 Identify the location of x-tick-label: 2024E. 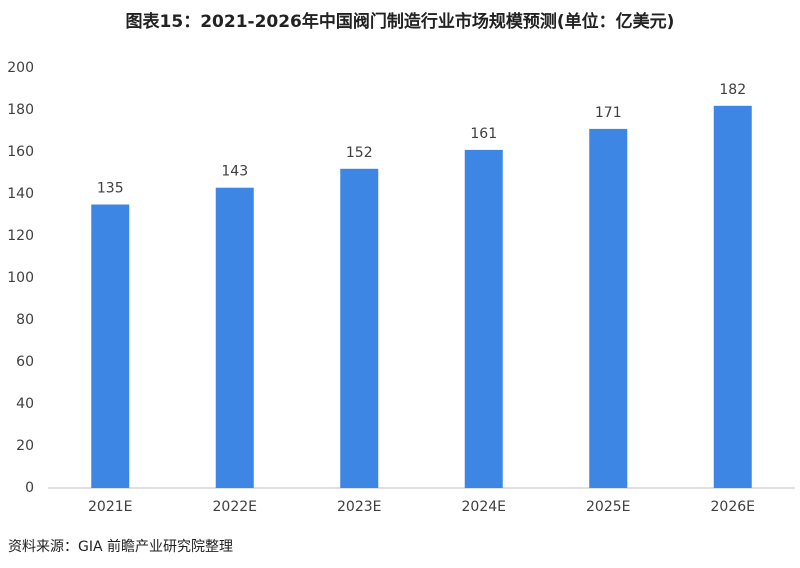
(484, 507).